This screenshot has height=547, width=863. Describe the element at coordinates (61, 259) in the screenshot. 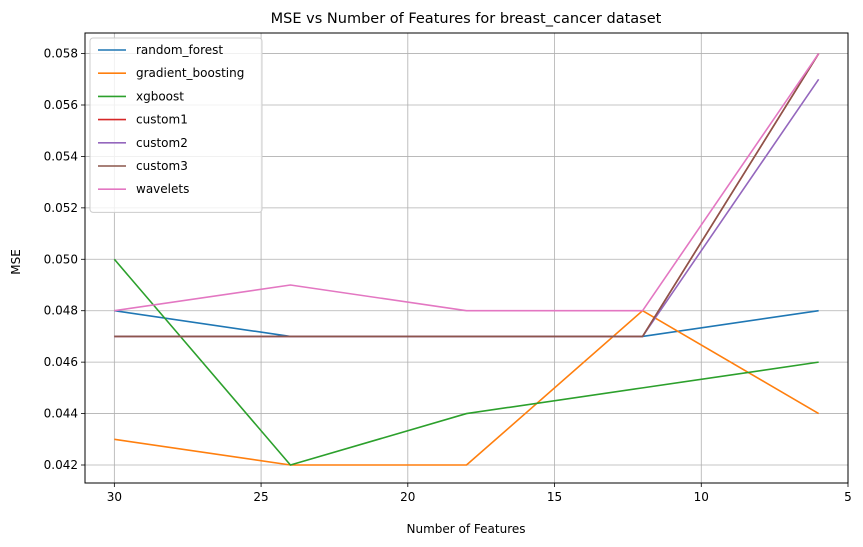

I see `y-tick-label: 0.050` at that location.